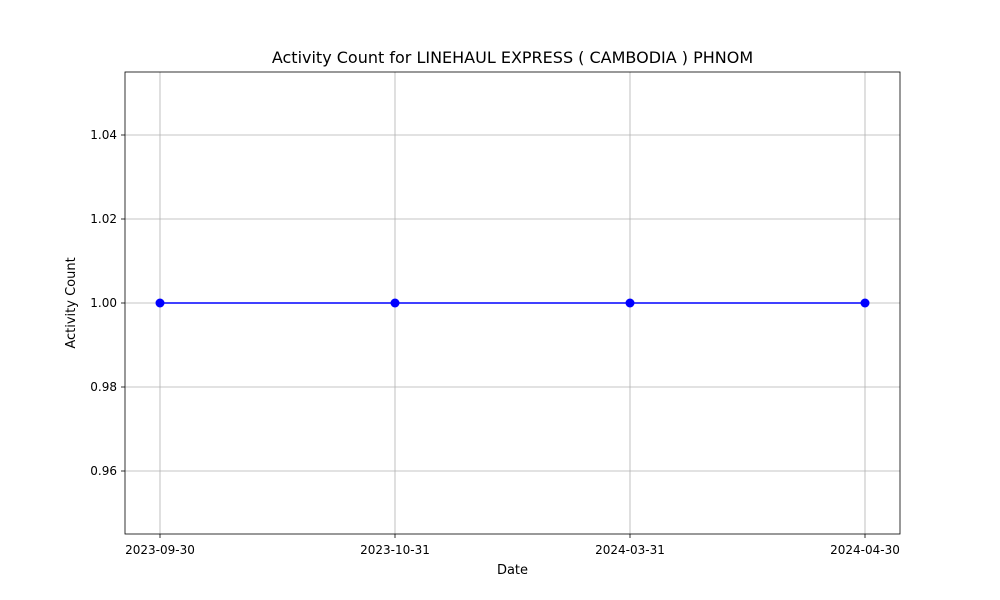 The image size is (1000, 600). I want to click on data-series, so click(512, 303).